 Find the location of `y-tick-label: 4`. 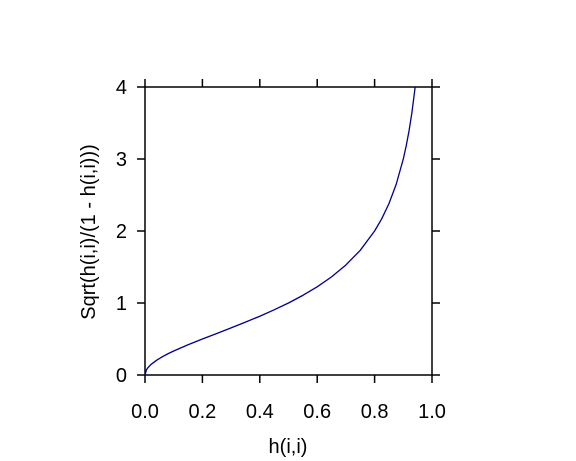

y-tick-label: 4 is located at coordinates (121, 88).